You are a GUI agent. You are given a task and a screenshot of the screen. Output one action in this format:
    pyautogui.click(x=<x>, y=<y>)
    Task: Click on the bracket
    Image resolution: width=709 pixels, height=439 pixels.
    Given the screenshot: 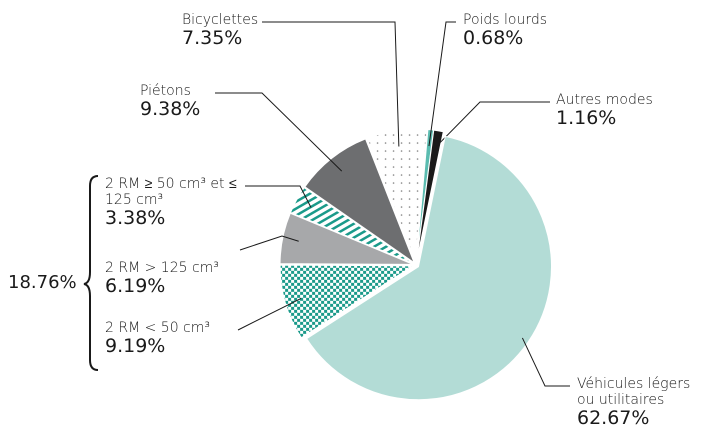 What is the action you would take?
    pyautogui.click(x=91, y=273)
    